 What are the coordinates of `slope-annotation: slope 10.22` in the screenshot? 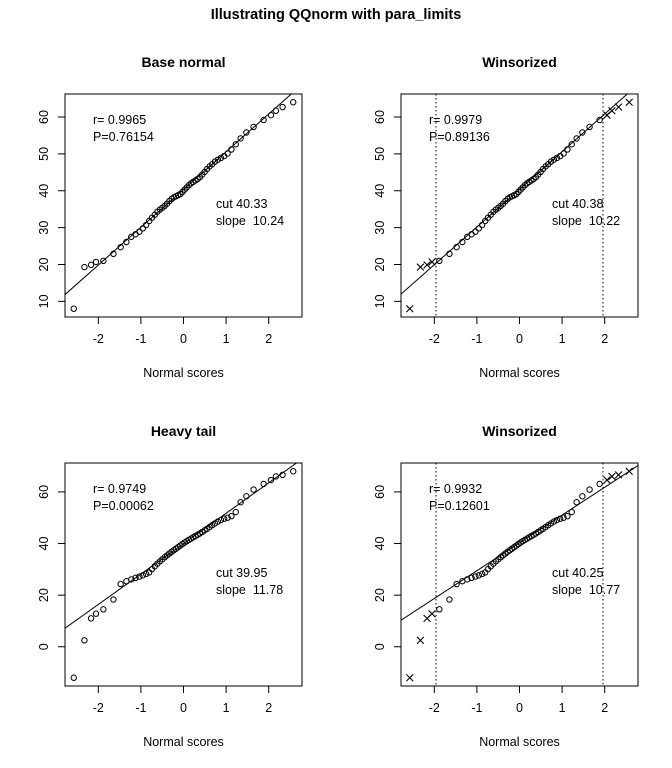 It's located at (586, 221).